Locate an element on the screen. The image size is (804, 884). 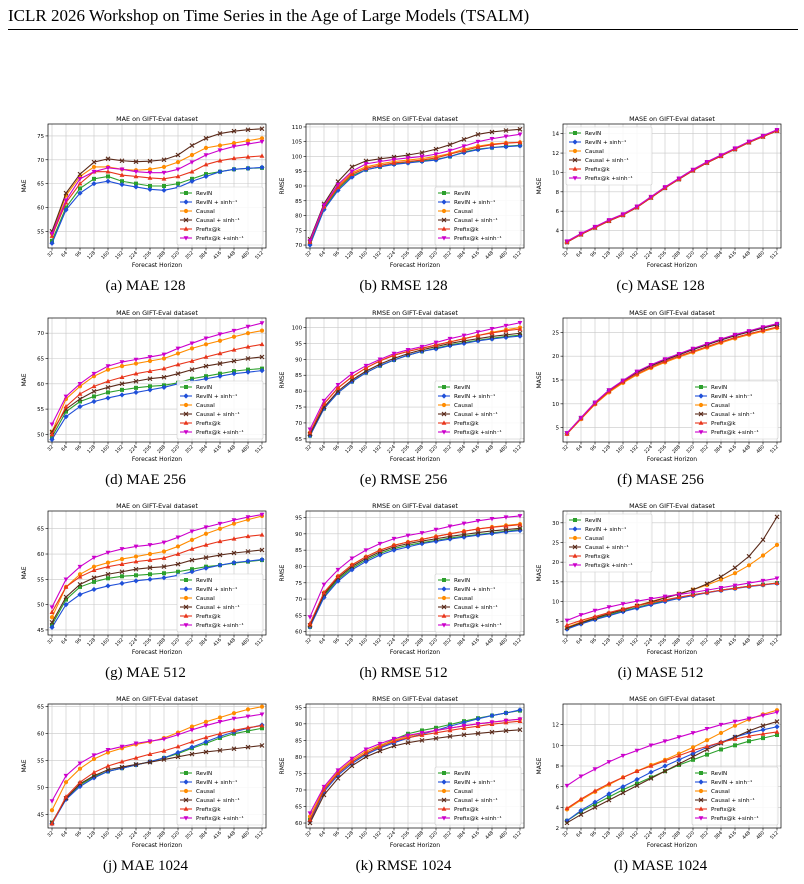
series-prefix@k-sinh- is located at coordinates (672, 378).